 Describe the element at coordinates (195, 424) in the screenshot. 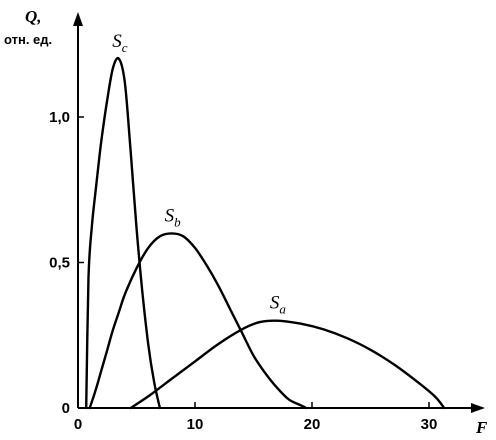

I see `x-tick-label: 10` at that location.